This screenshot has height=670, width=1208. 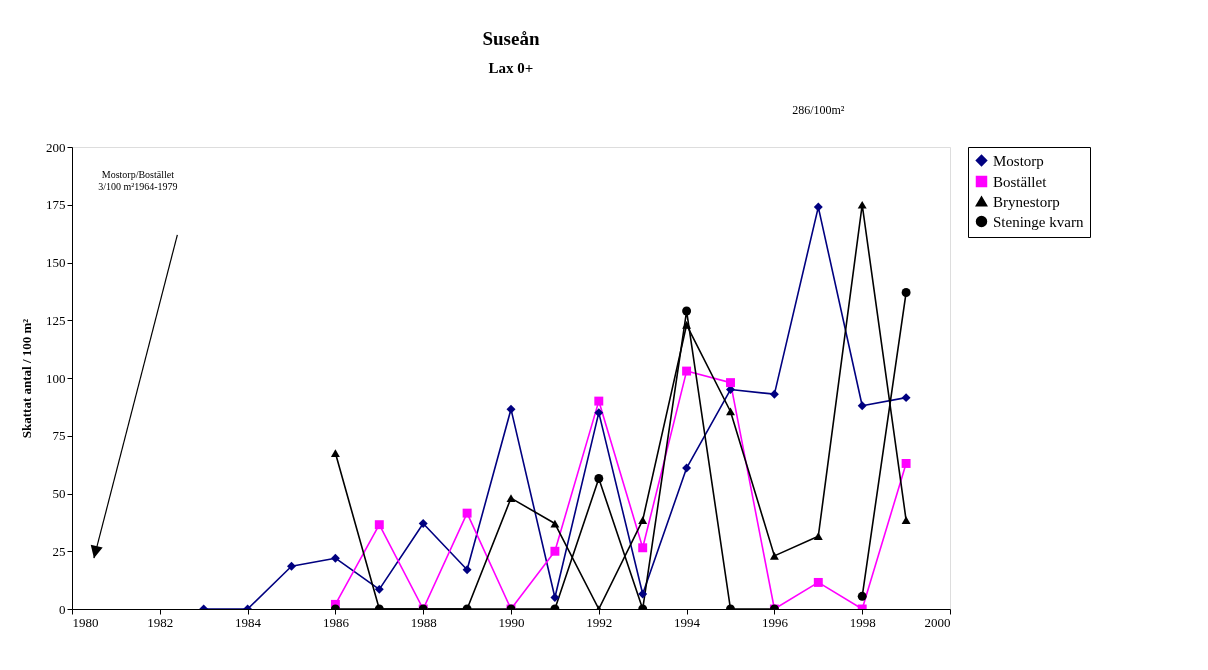 What do you see at coordinates (1038, 221) in the screenshot?
I see `legend-label: Steninge kvarn` at bounding box center [1038, 221].